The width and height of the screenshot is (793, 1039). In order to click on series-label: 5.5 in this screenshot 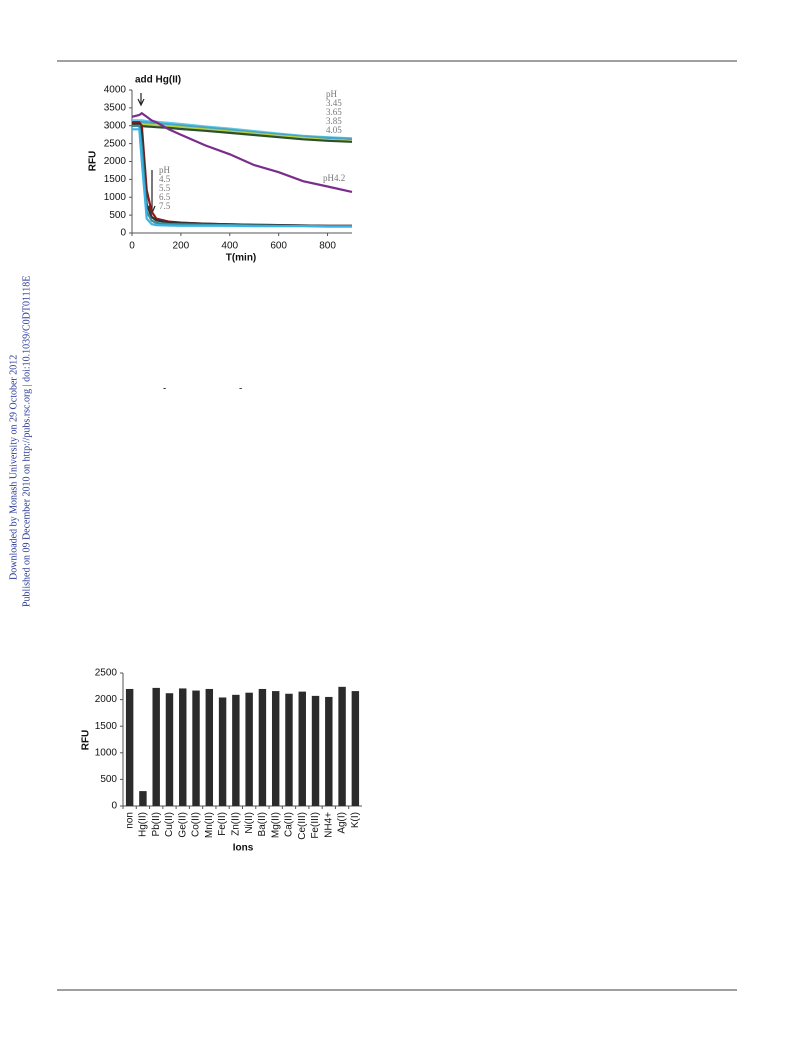, I will do `click(165, 188)`.